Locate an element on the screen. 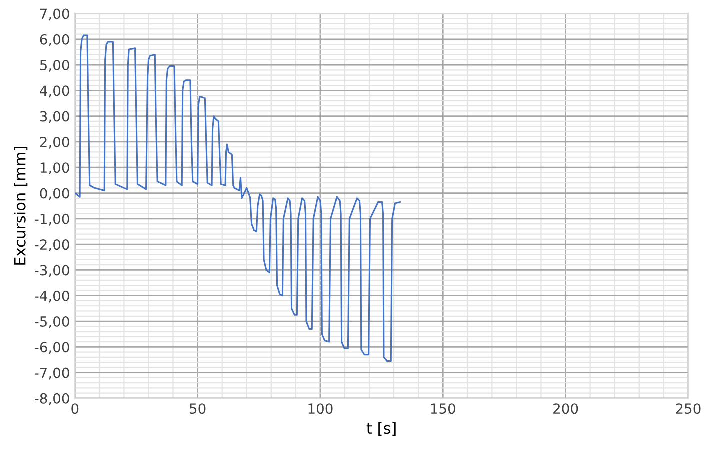  x-axis-title: t [s] is located at coordinates (381, 429).